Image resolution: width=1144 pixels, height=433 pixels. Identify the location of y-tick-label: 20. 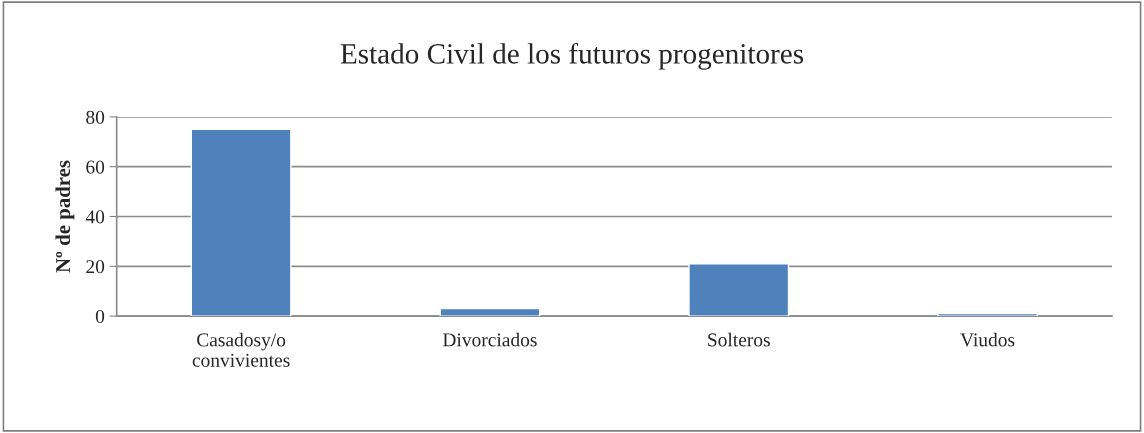
(95, 267).